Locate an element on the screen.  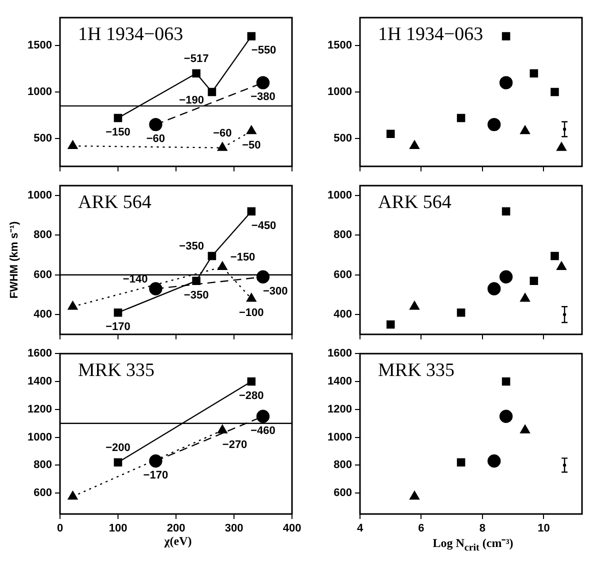
x-tick-label: 200 is located at coordinates (176, 528).